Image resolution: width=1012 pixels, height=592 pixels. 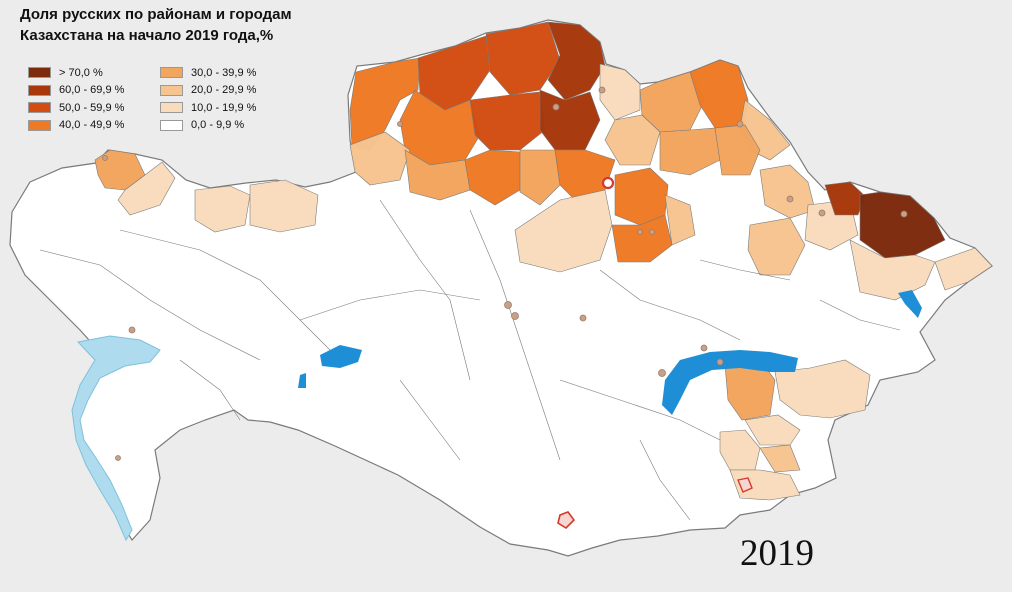 I want to click on almaty-marker, so click(x=566, y=520).